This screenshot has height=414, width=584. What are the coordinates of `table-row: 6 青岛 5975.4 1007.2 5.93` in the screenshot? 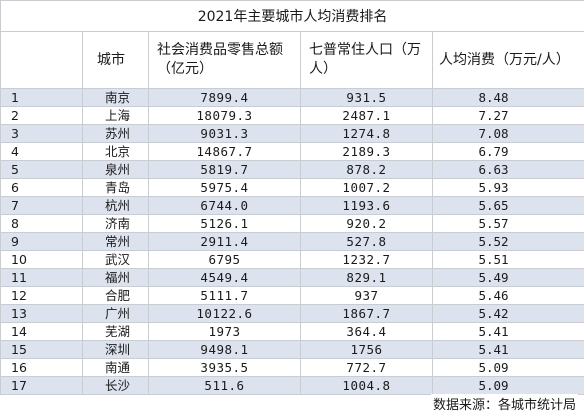 It's located at (292, 187).